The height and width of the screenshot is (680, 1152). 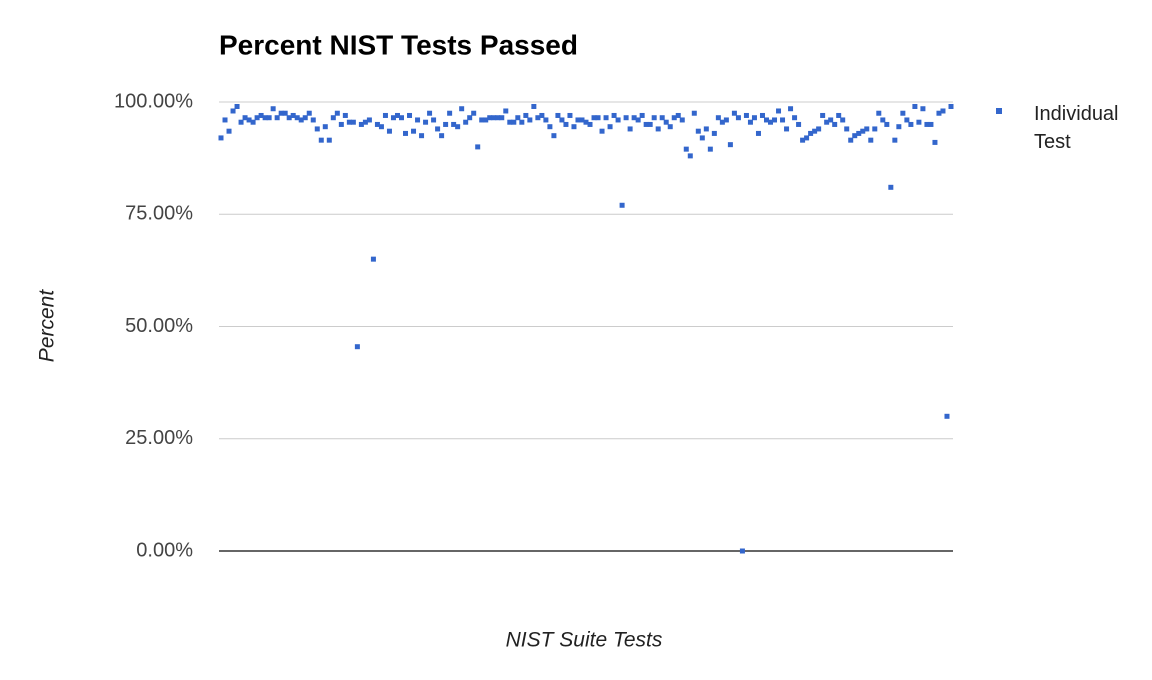 What do you see at coordinates (584, 640) in the screenshot?
I see `x-axis-title: NIST Suite Tests` at bounding box center [584, 640].